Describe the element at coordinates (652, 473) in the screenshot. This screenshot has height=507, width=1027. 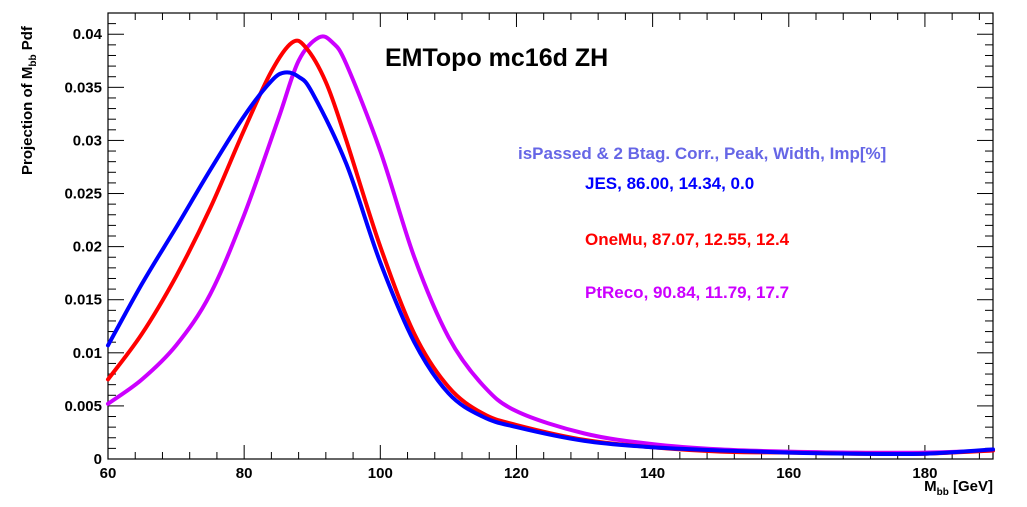
I see `x-tick-label: 140` at that location.